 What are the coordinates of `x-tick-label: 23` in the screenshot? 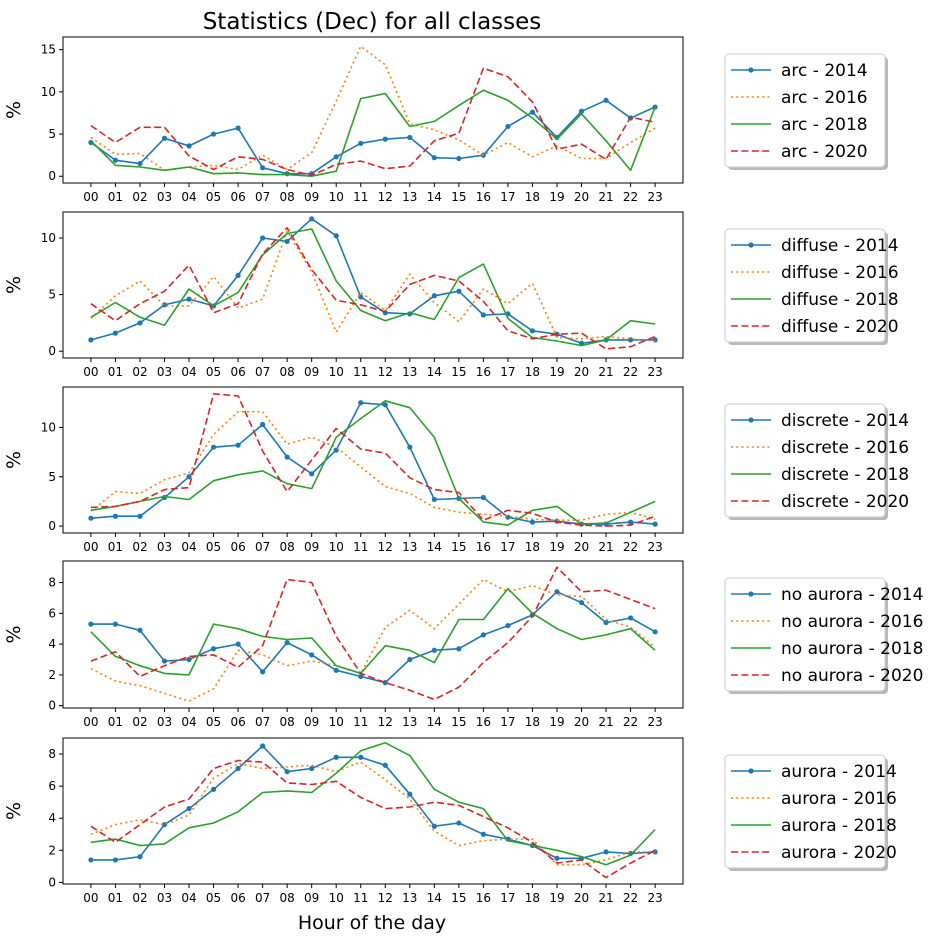 It's located at (654, 722).